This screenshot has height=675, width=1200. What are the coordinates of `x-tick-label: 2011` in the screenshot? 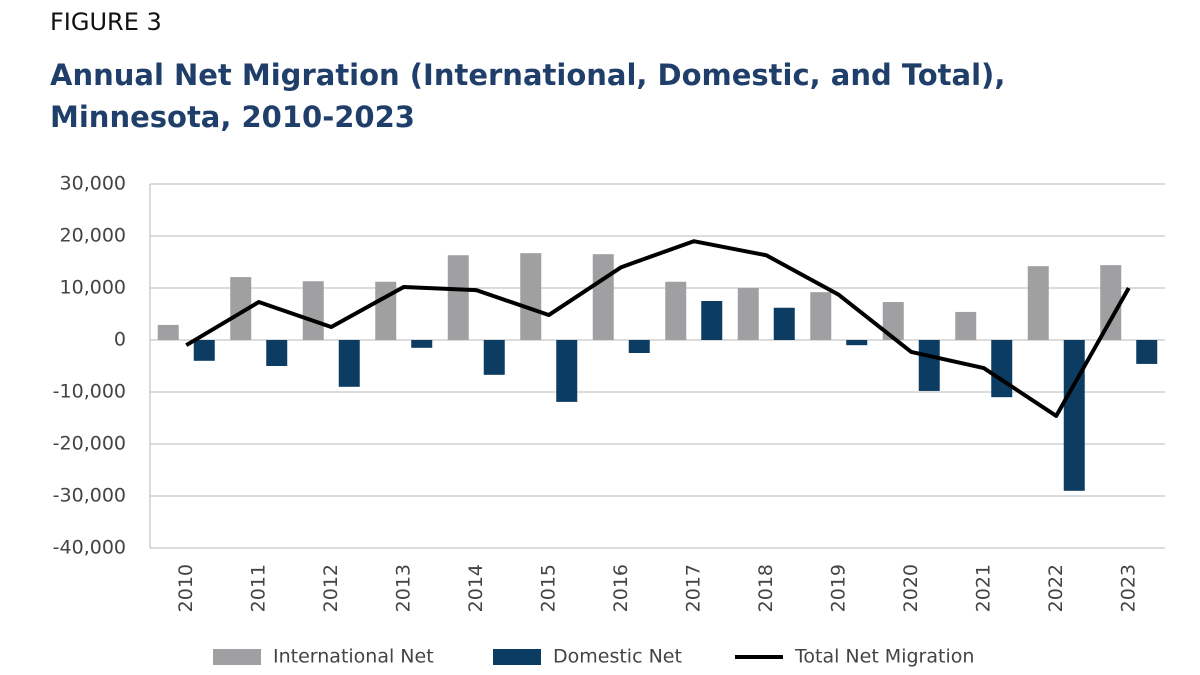 It's located at (258, 588).